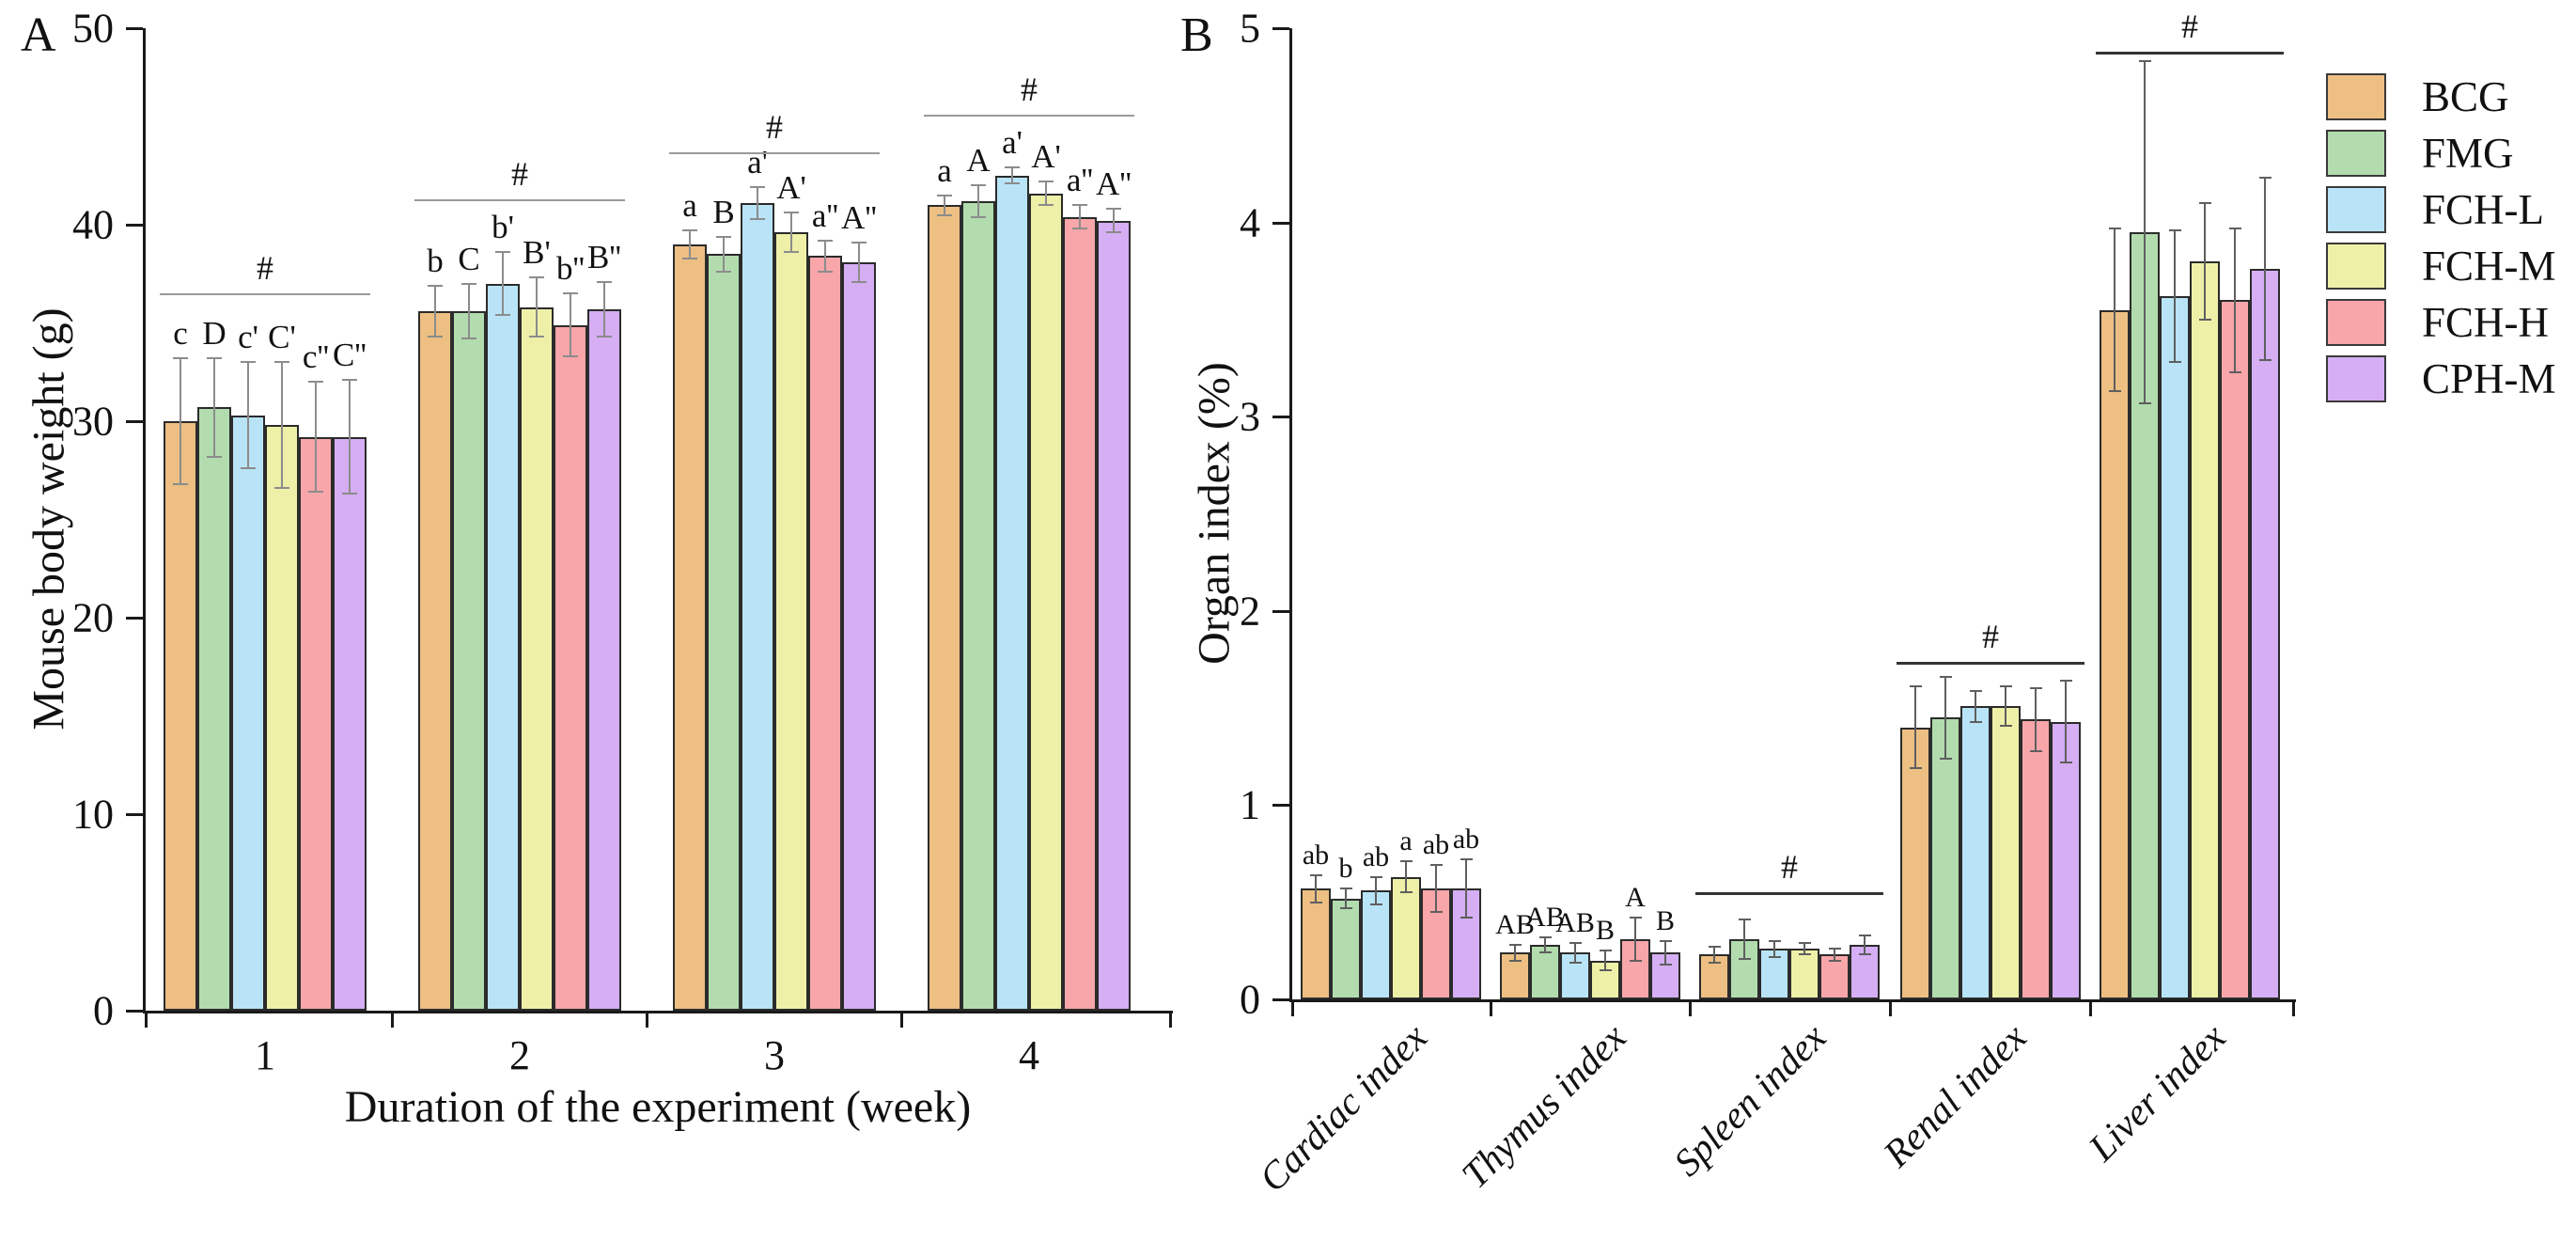 The height and width of the screenshot is (1241, 2576). What do you see at coordinates (2115, 654) in the screenshot?
I see `bar-BCG-cat4` at bounding box center [2115, 654].